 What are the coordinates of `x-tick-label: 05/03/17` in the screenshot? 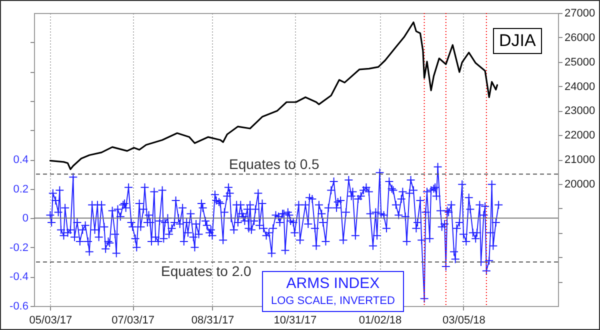 It's located at (50, 320).